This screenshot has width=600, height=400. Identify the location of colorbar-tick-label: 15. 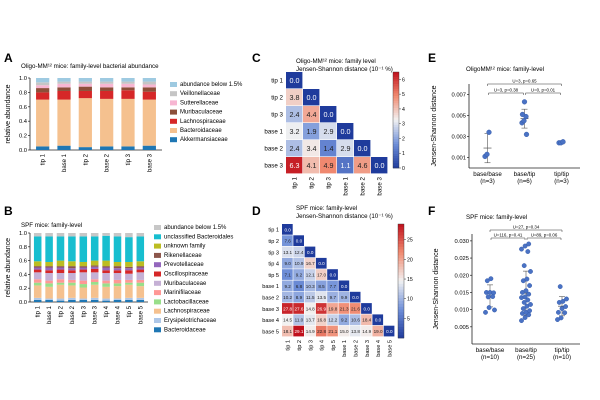
(410, 280).